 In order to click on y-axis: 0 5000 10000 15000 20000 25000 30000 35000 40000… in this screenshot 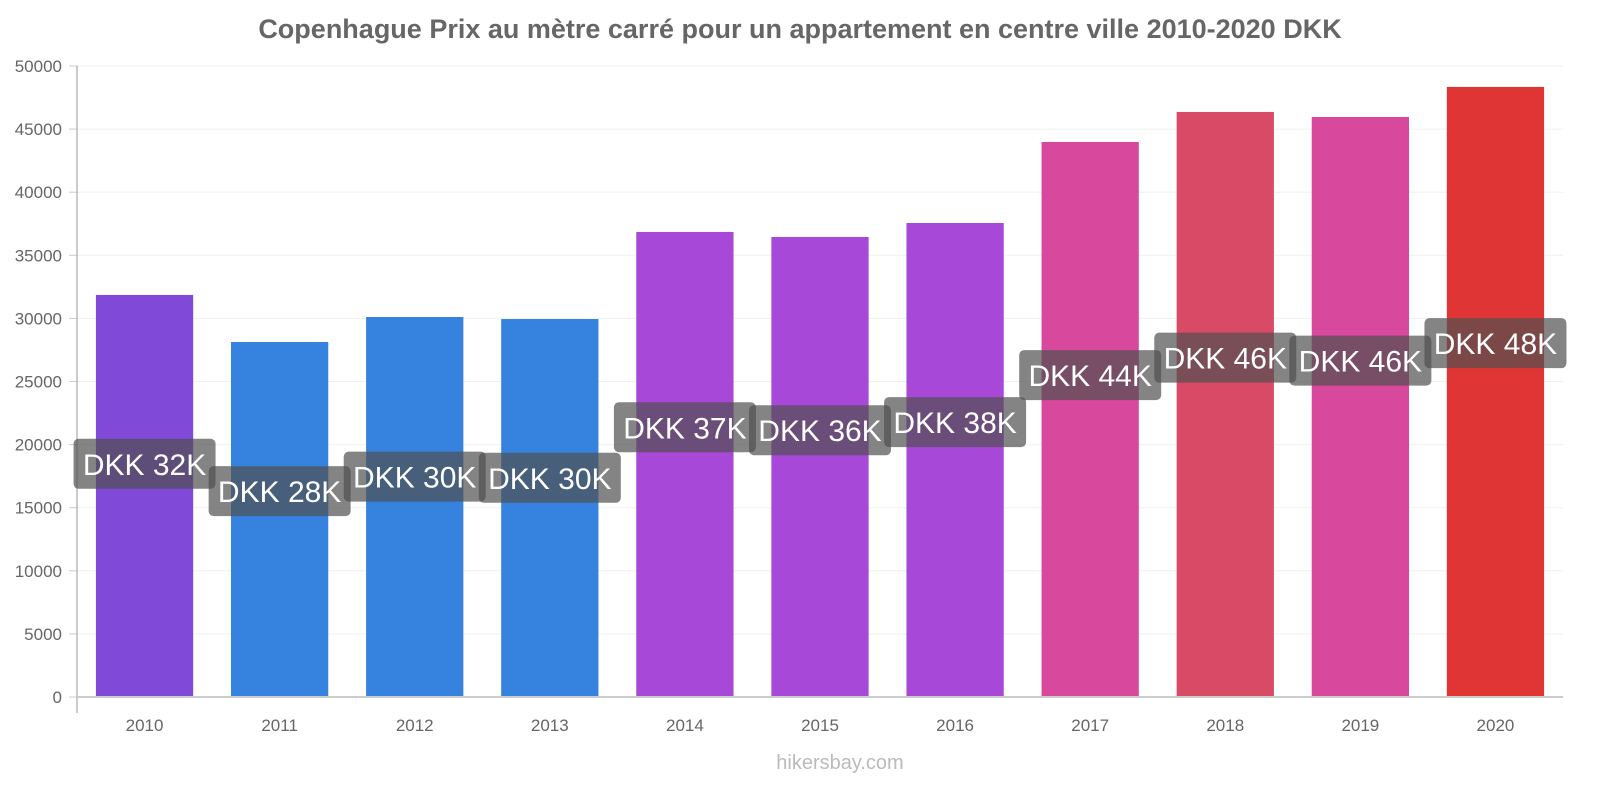, I will do `click(46, 385)`.